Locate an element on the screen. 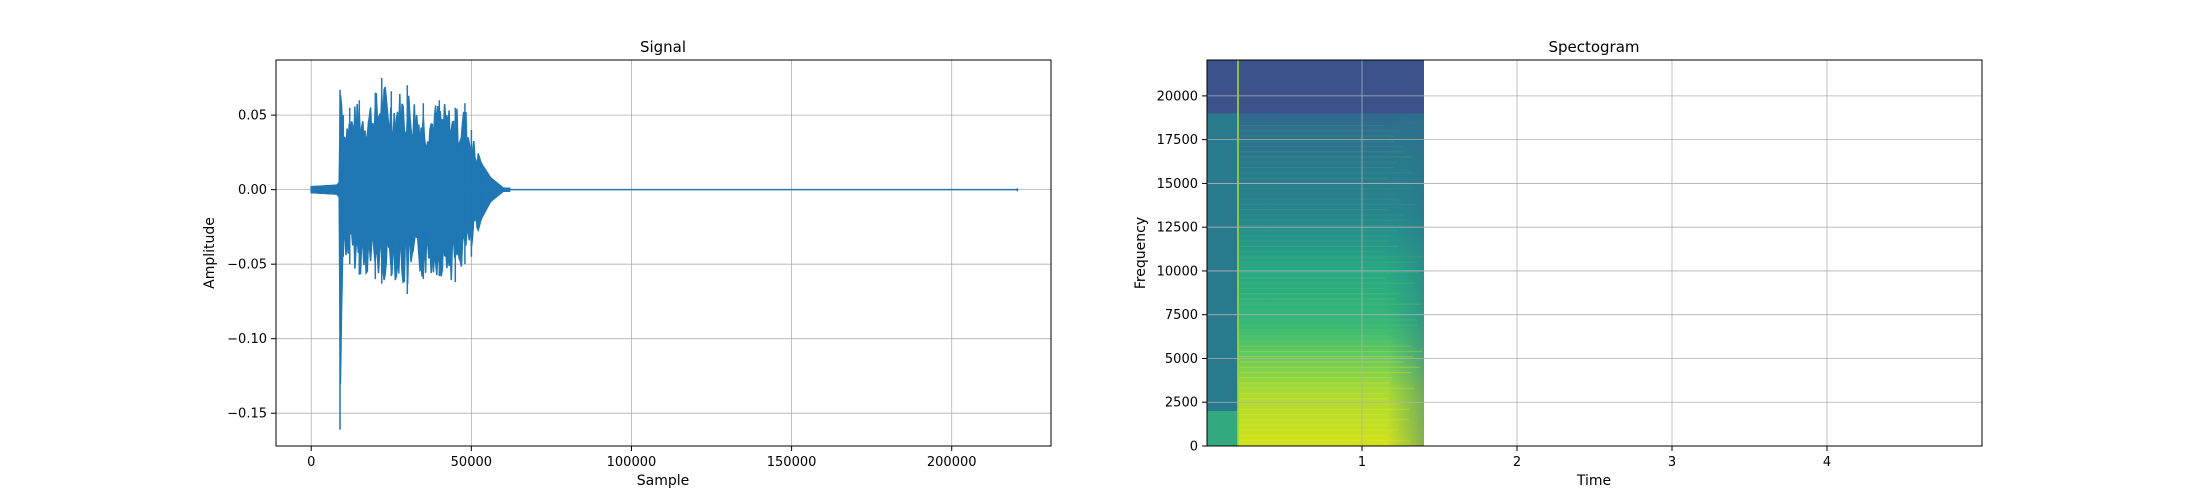  spectrogram-x-ticks: 1 2 3 4 is located at coordinates (1594, 458).